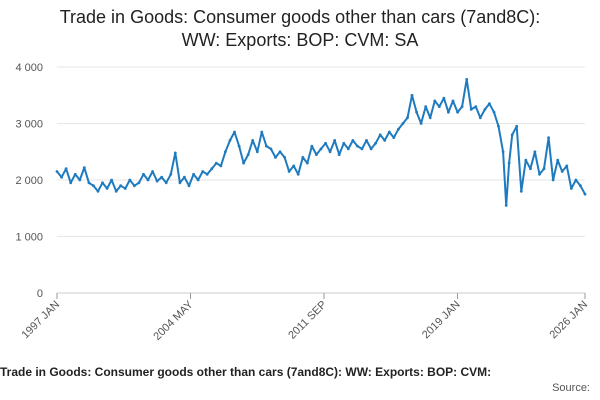 This screenshot has width=600, height=400. I want to click on x-tick-label: 2011 SEP, so click(307, 320).